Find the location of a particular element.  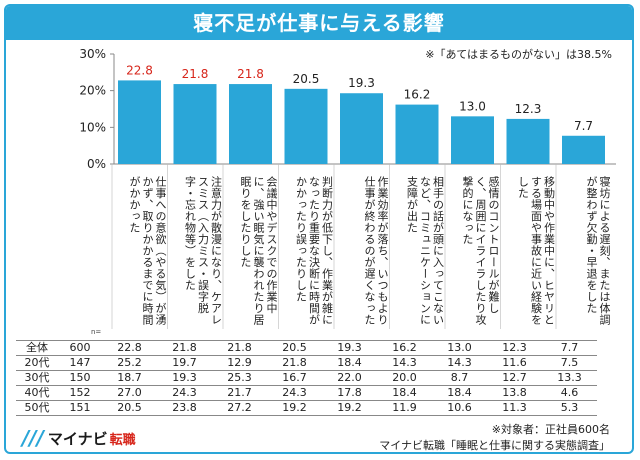

category-label: 作業効率が落ち、いつもより仕事が終わるのが遅くなった is located at coordinates (376, 251).